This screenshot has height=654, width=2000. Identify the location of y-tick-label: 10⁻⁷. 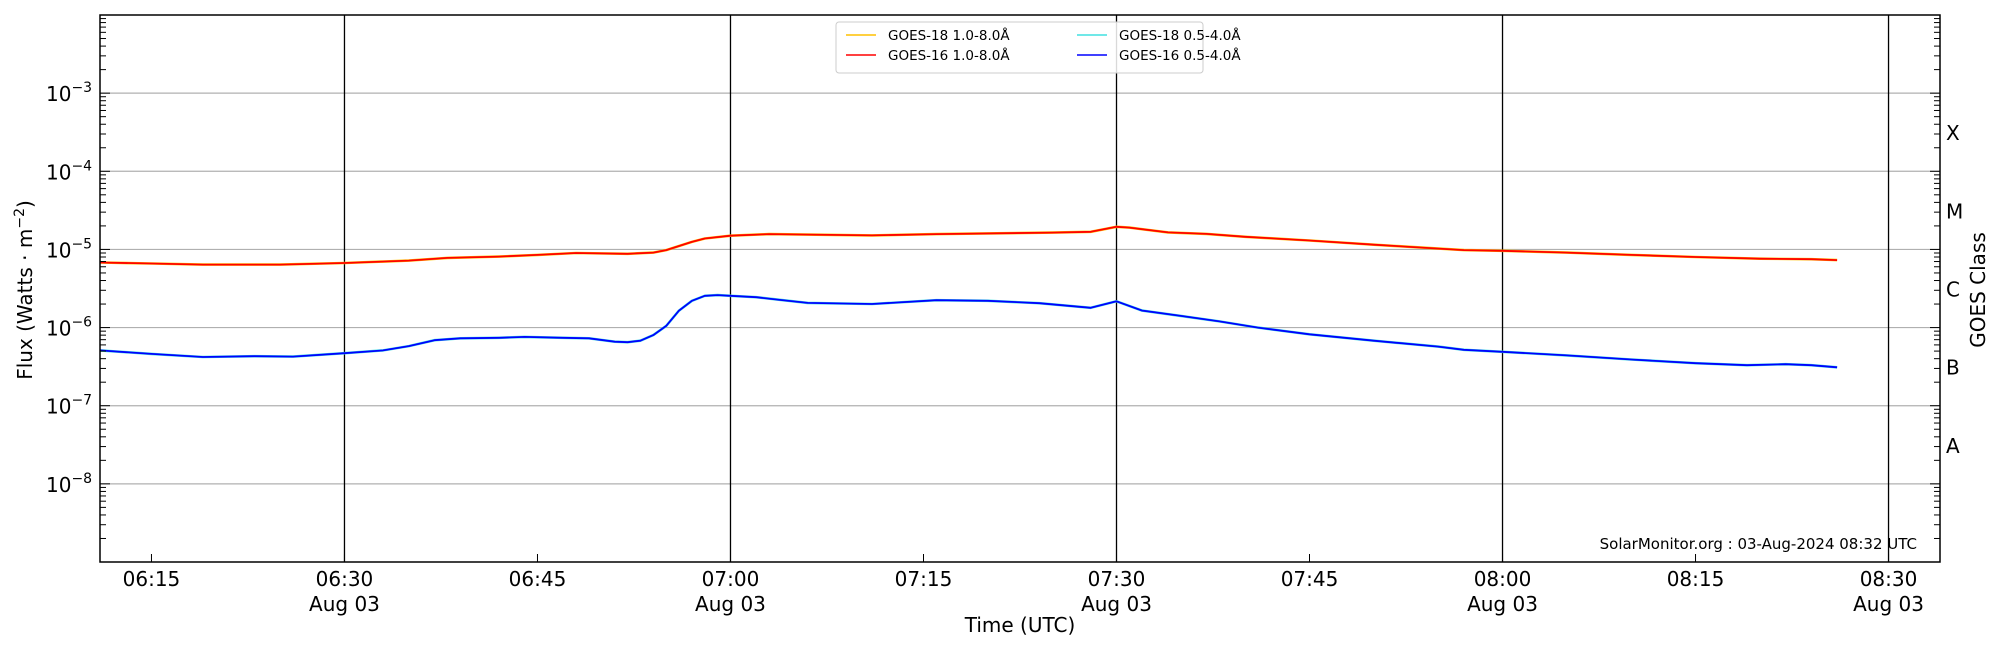
(69, 406).